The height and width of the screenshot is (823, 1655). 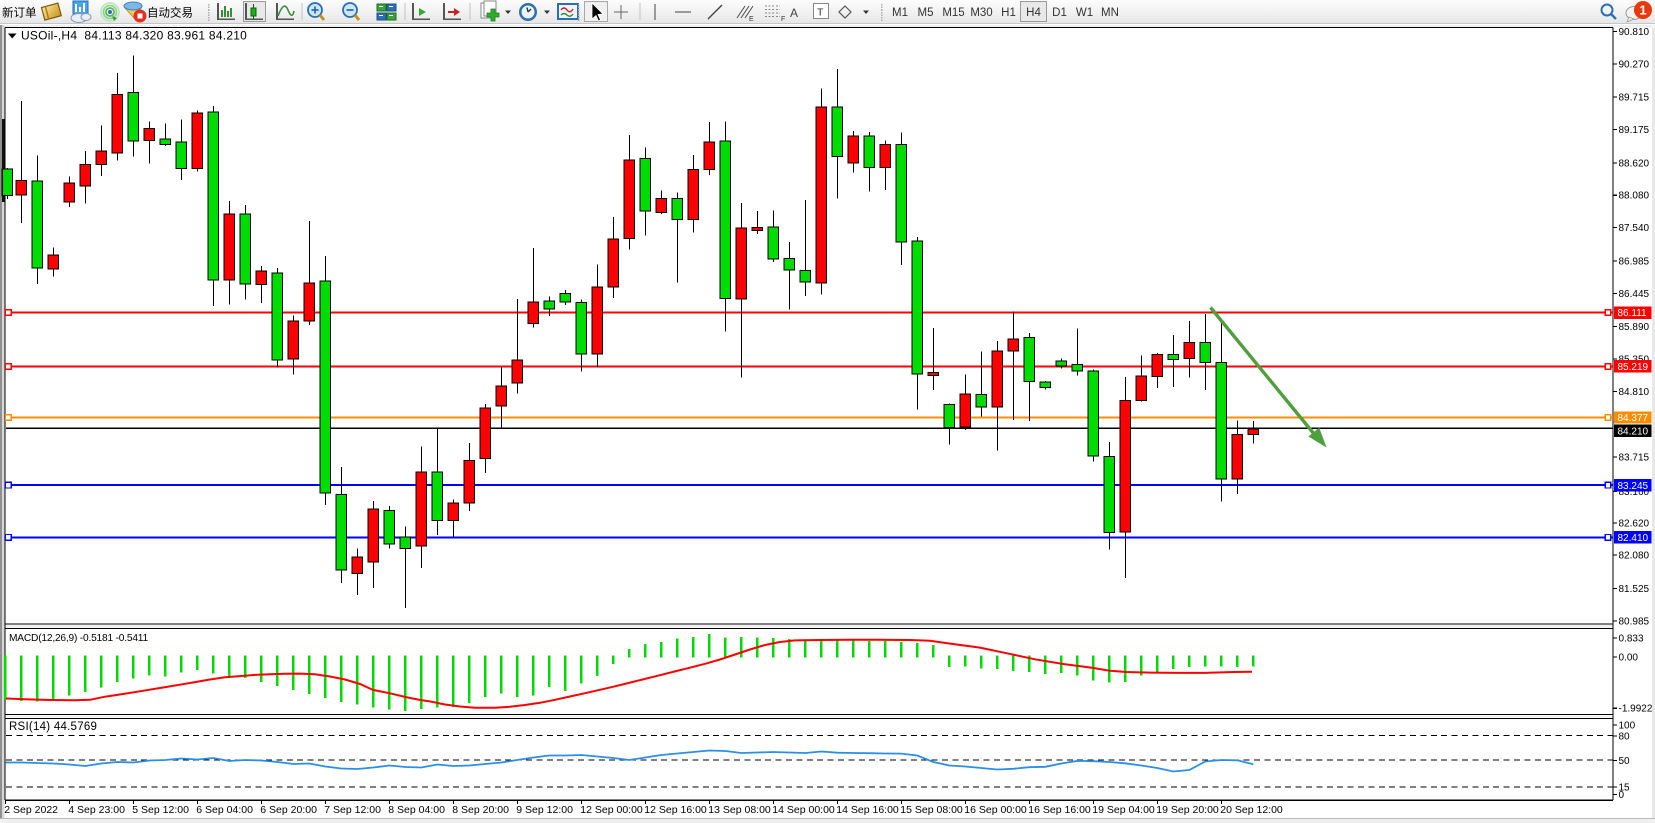 What do you see at coordinates (794, 13) in the screenshot?
I see `svg-text: A` at bounding box center [794, 13].